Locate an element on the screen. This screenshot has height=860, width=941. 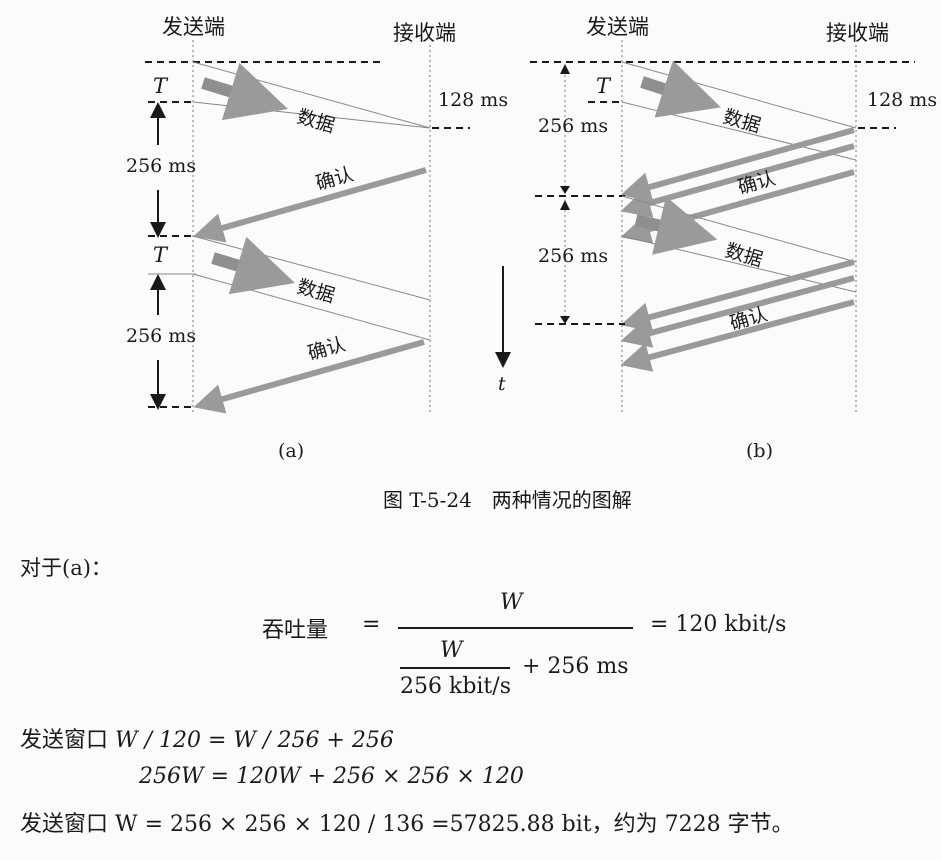
ack-arrow-b2a is located at coordinates (737, 295).